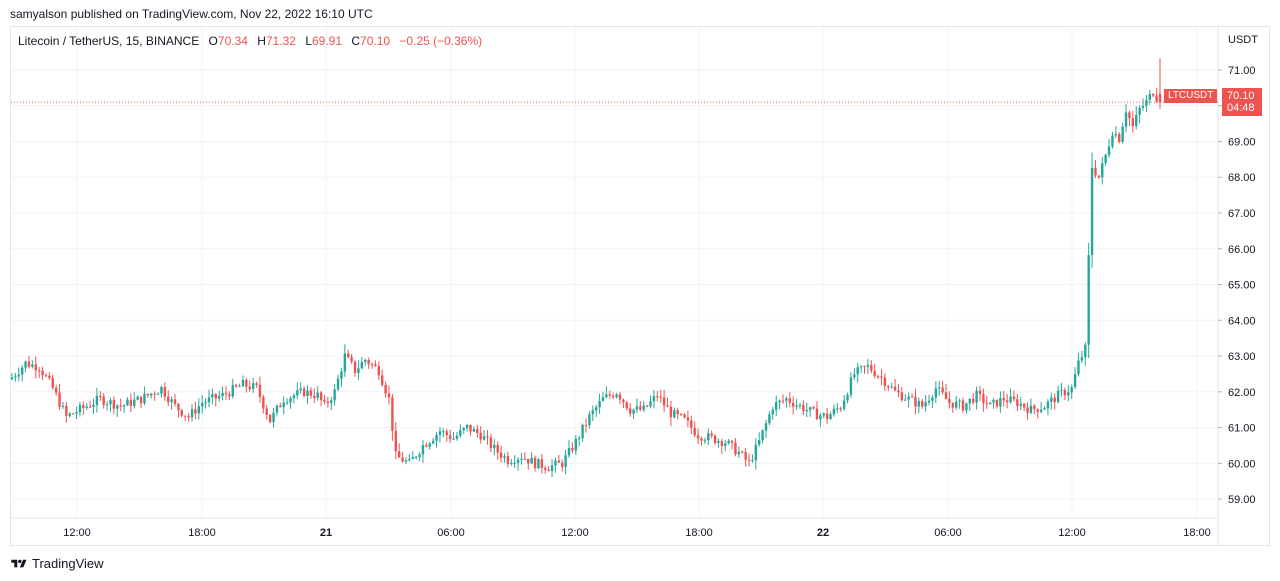 The image size is (1280, 581). I want to click on price-unit-label: USDT, so click(1243, 40).